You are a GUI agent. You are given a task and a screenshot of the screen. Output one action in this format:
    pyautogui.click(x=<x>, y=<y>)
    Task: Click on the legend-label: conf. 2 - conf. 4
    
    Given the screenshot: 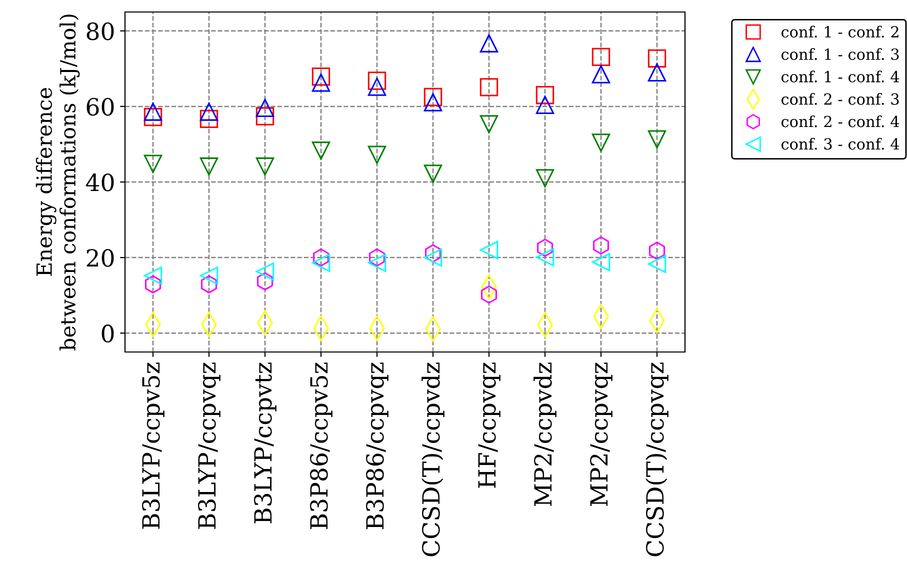 What is the action you would take?
    pyautogui.click(x=840, y=121)
    